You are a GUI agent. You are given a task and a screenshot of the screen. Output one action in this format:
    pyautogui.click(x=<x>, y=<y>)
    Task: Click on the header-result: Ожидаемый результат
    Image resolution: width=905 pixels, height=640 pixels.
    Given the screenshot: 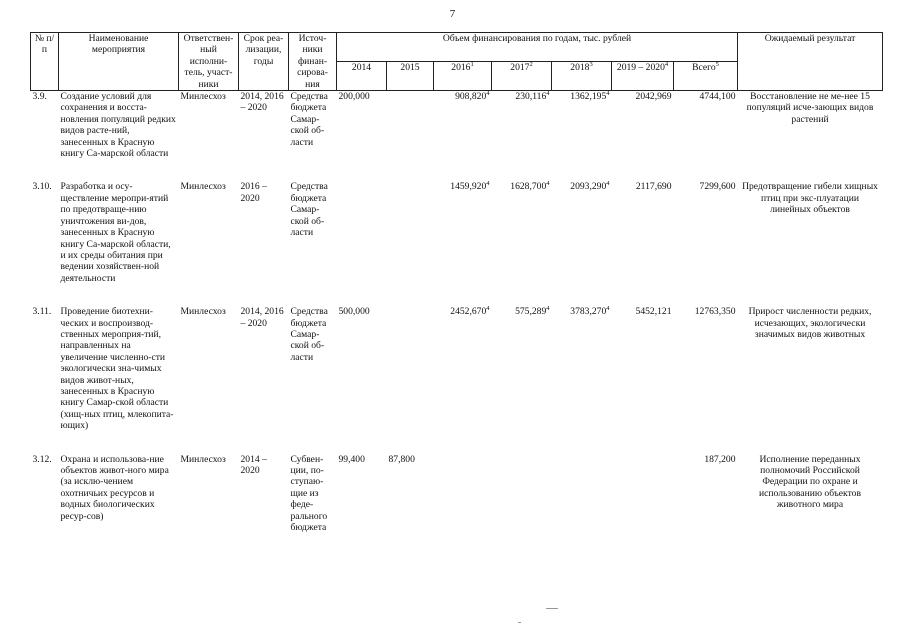 What is the action you would take?
    pyautogui.click(x=810, y=61)
    